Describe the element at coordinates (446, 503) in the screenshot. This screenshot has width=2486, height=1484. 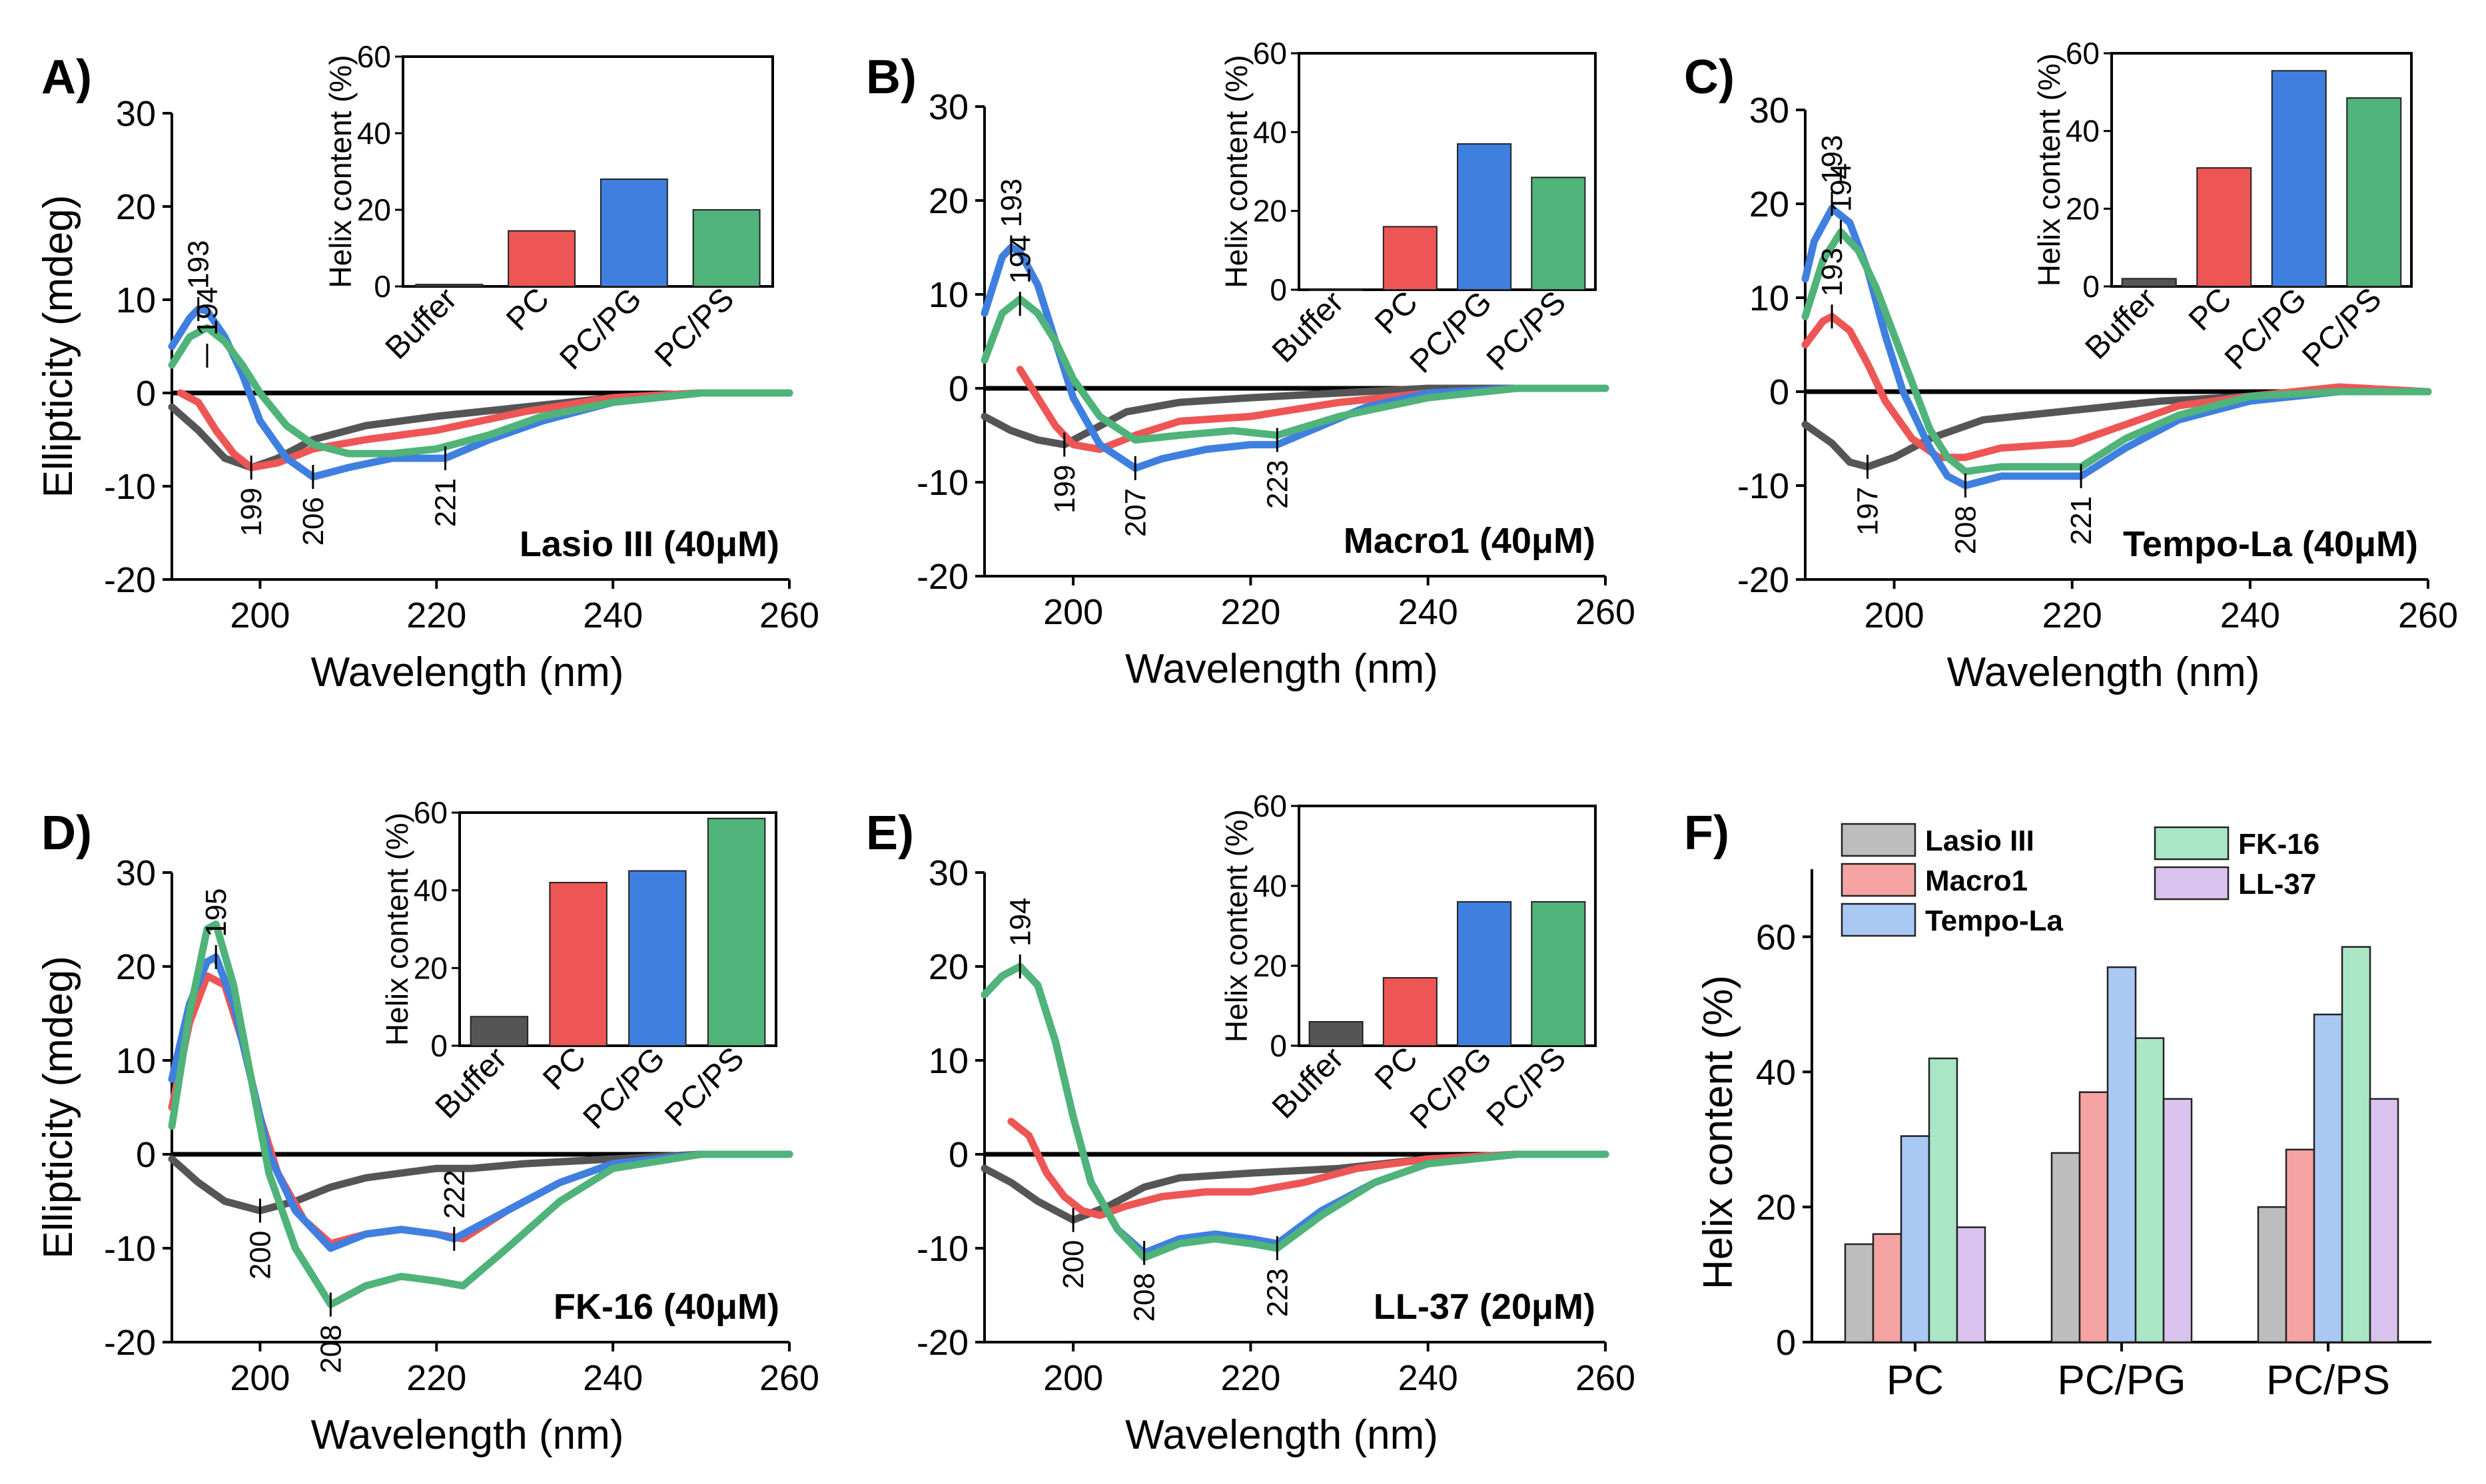
I see `peak-label: 221` at that location.